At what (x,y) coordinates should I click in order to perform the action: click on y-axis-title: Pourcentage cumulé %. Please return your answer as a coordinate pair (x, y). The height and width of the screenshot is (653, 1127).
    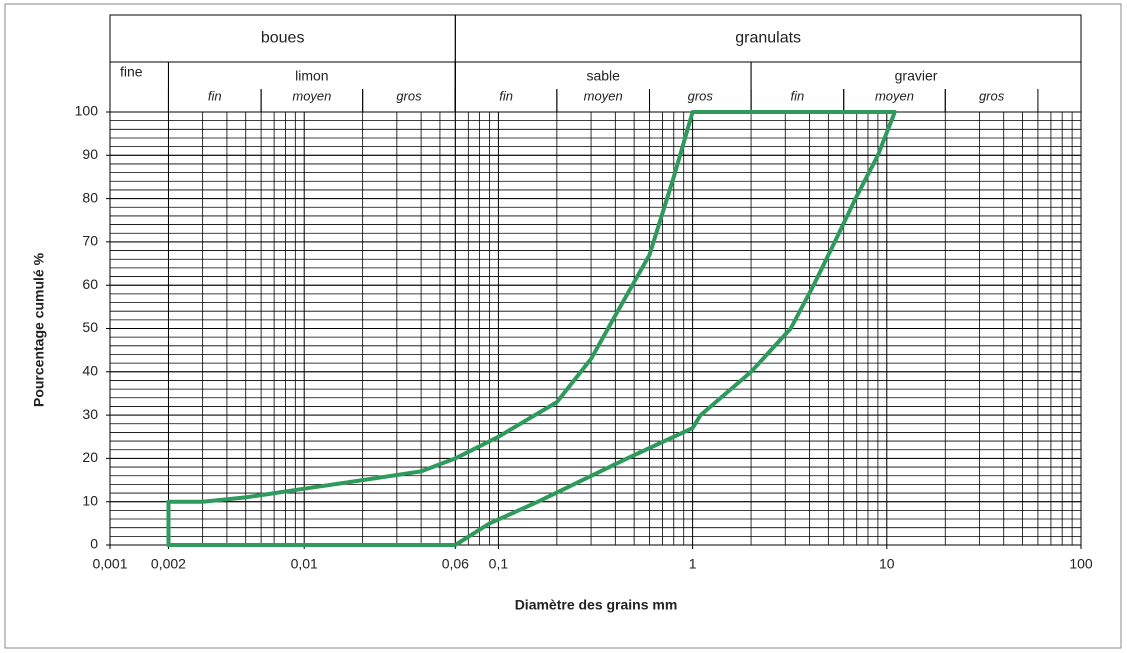
    Looking at the image, I should click on (39, 329).